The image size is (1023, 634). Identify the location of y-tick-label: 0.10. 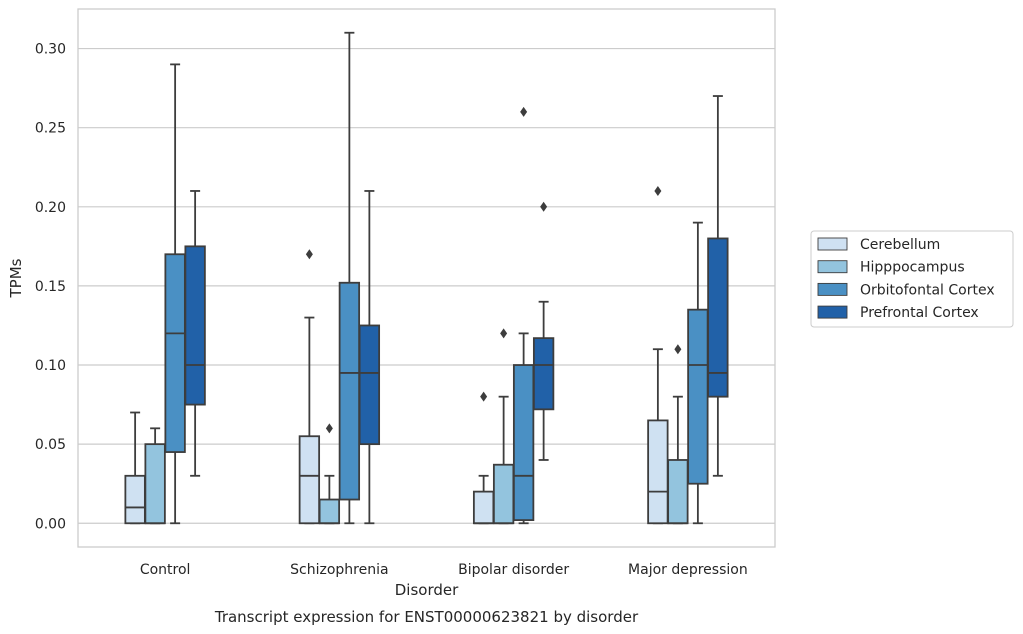
(50, 366).